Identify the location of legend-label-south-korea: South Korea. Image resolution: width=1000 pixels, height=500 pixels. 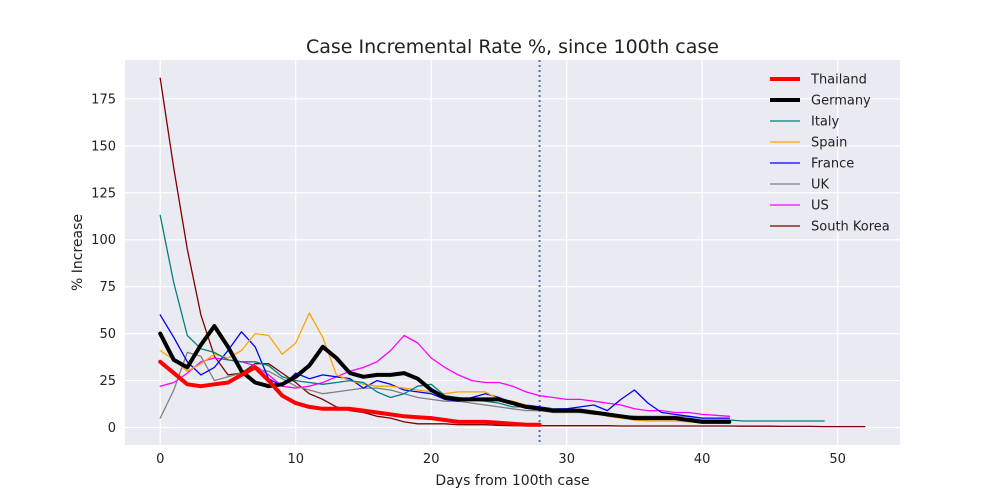
(850, 227).